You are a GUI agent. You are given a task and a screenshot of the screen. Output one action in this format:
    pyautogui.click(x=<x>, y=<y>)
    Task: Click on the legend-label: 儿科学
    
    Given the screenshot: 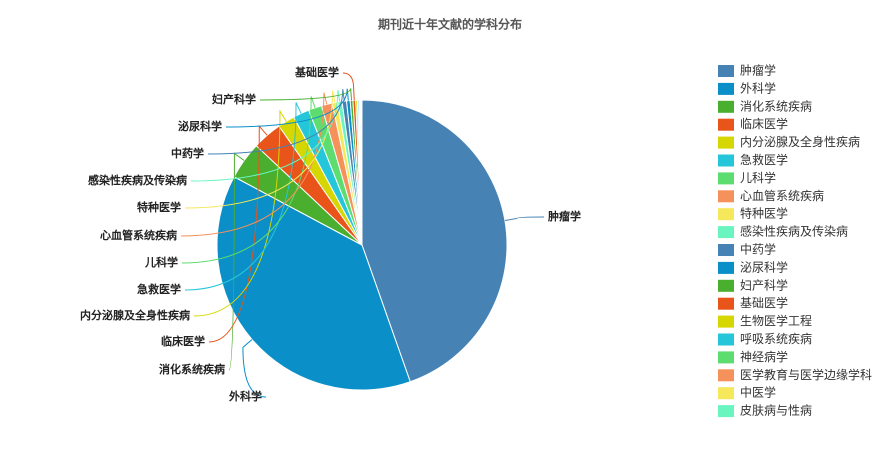 What is the action you would take?
    pyautogui.click(x=758, y=177)
    